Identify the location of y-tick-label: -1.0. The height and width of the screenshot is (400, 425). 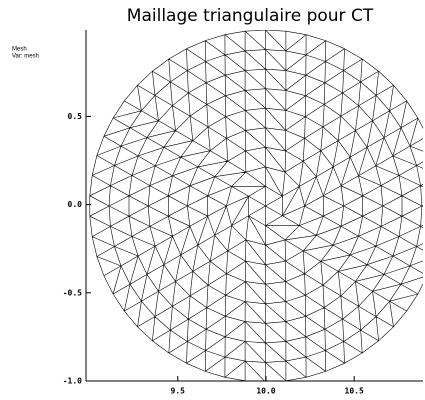
(72, 381).